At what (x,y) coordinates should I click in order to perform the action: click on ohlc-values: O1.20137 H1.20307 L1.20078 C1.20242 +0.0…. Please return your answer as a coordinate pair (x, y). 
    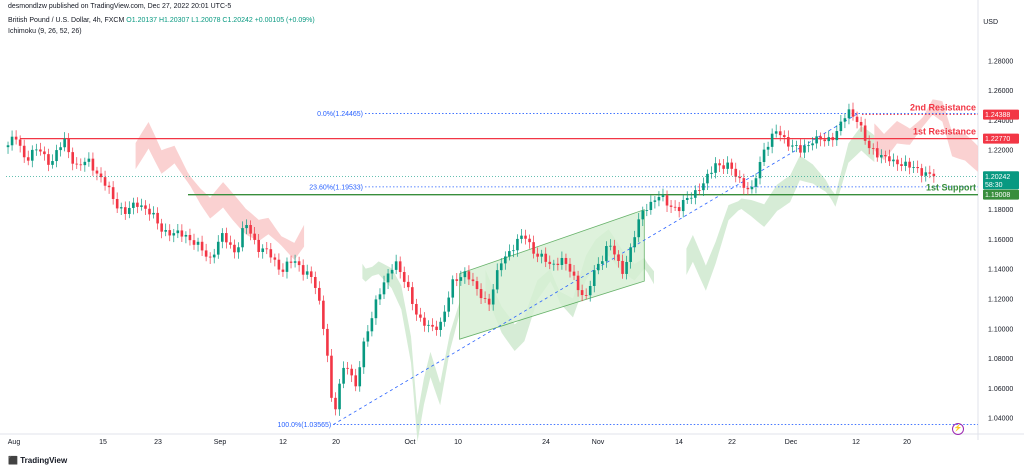
    Looking at the image, I should click on (220, 20).